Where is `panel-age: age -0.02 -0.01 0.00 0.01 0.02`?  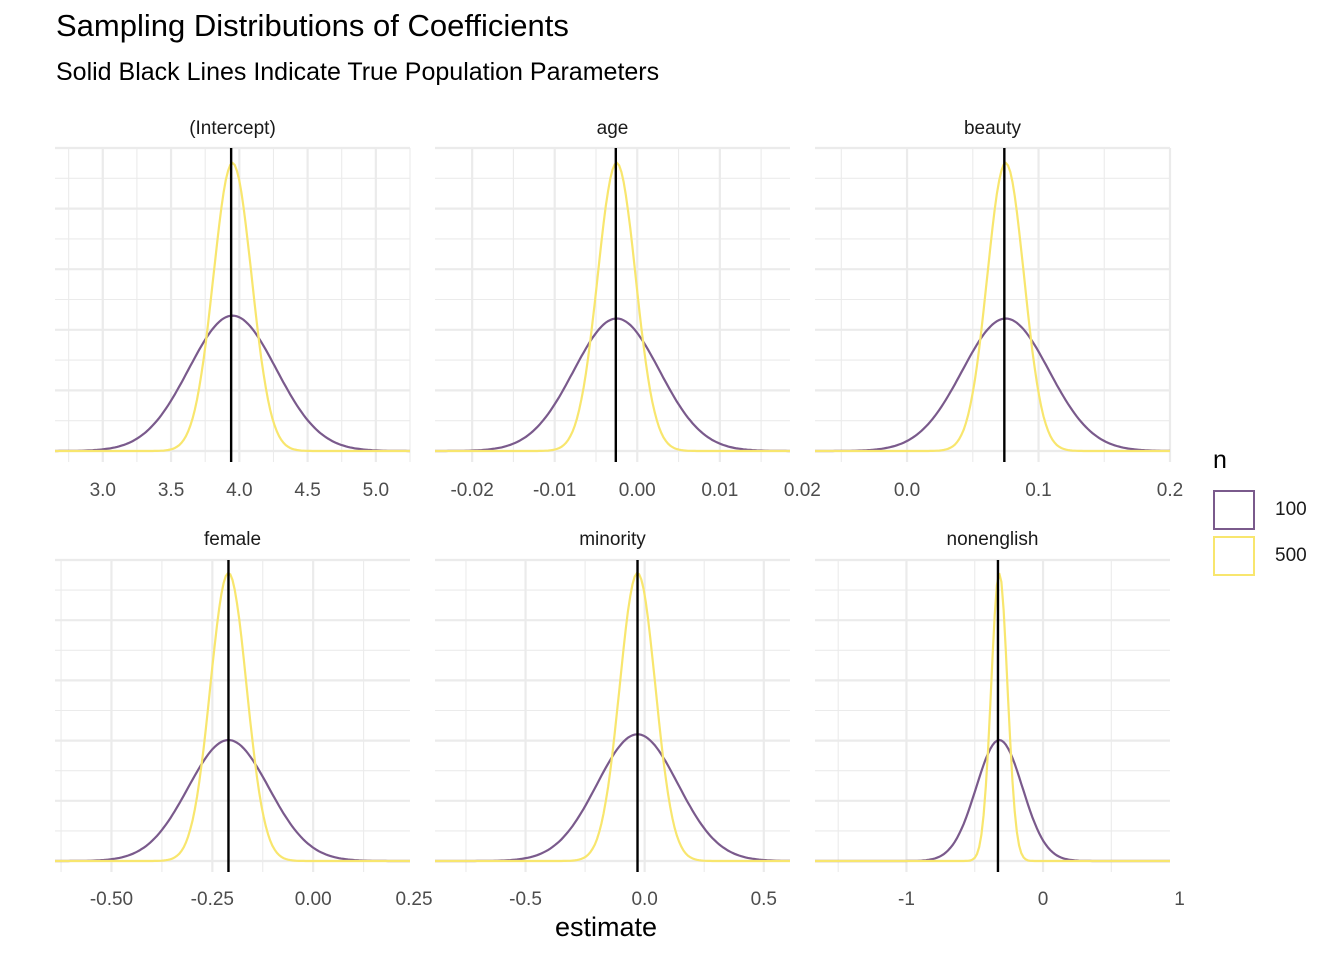 panel-age: age -0.02 -0.01 0.00 0.01 0.02 is located at coordinates (628, 309).